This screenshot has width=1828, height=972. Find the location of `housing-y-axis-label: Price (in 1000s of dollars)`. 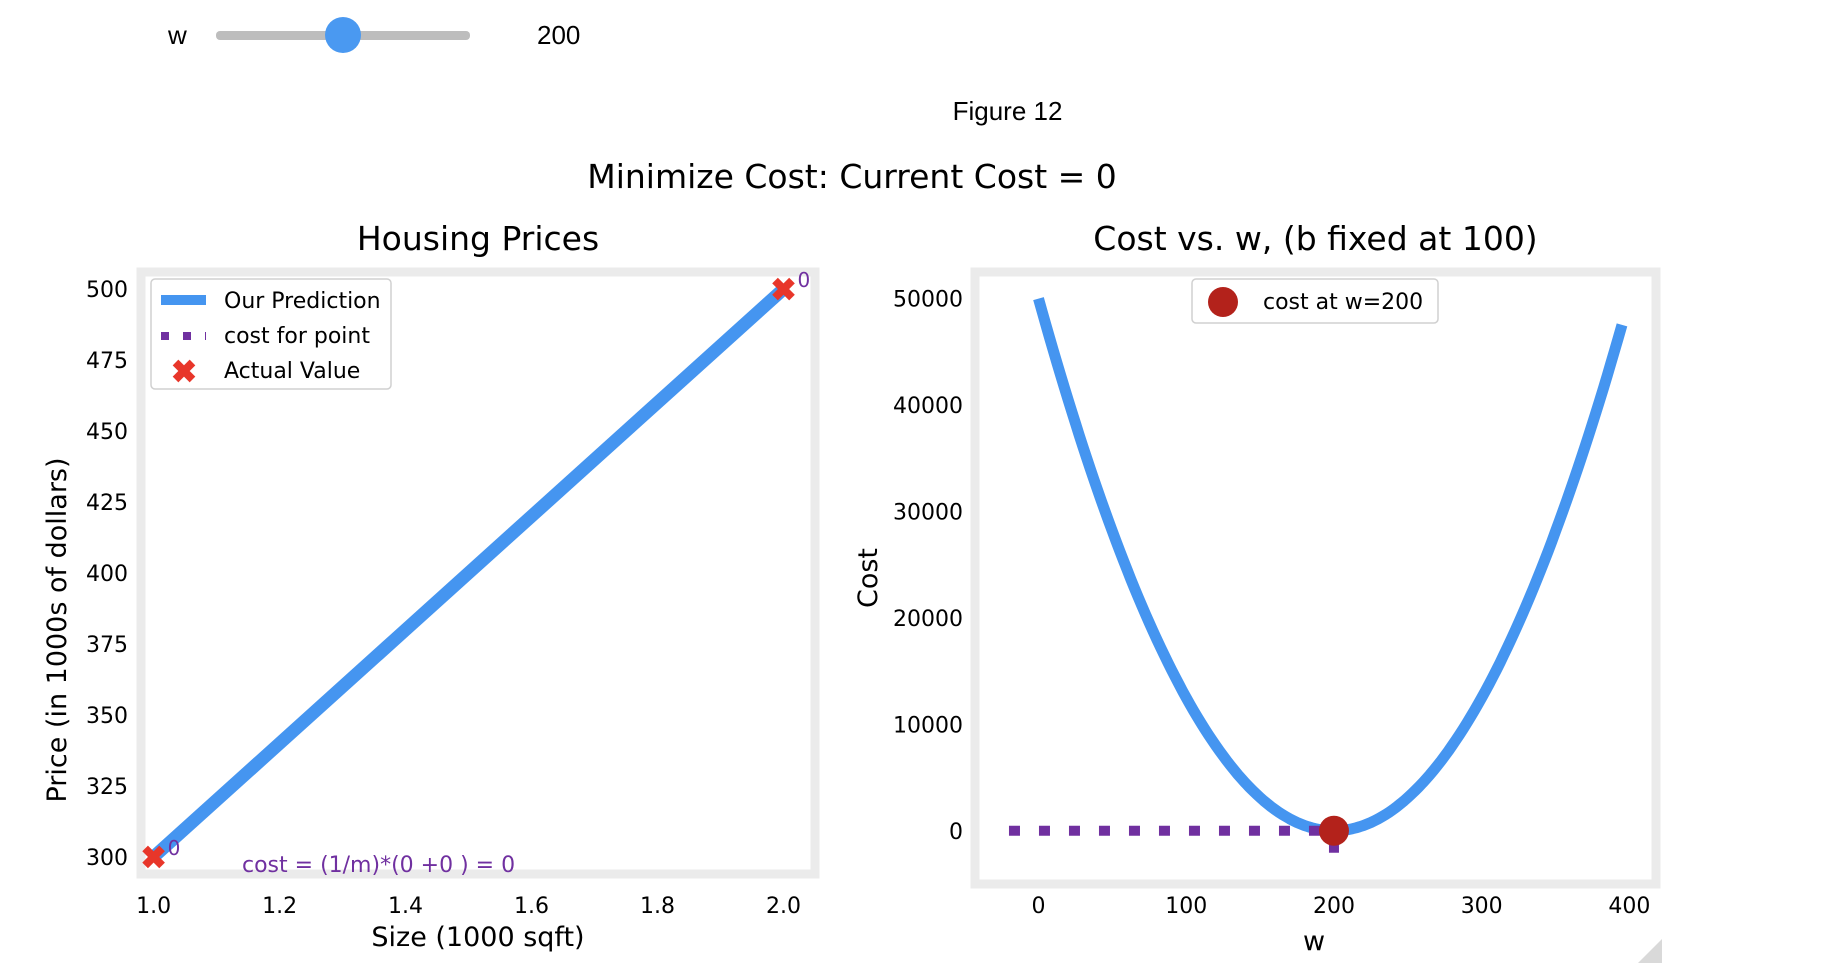

housing-y-axis-label: Price (in 1000s of dollars) is located at coordinates (57, 629).